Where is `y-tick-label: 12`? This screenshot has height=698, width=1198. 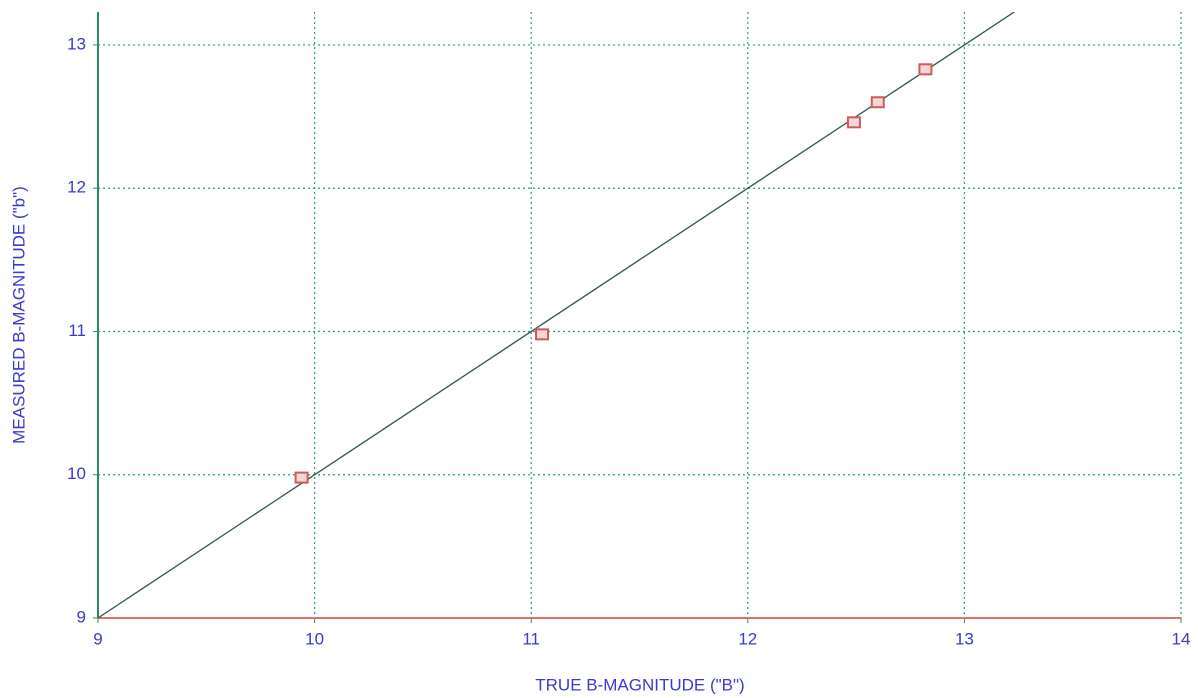
y-tick-label: 12 is located at coordinates (76, 187).